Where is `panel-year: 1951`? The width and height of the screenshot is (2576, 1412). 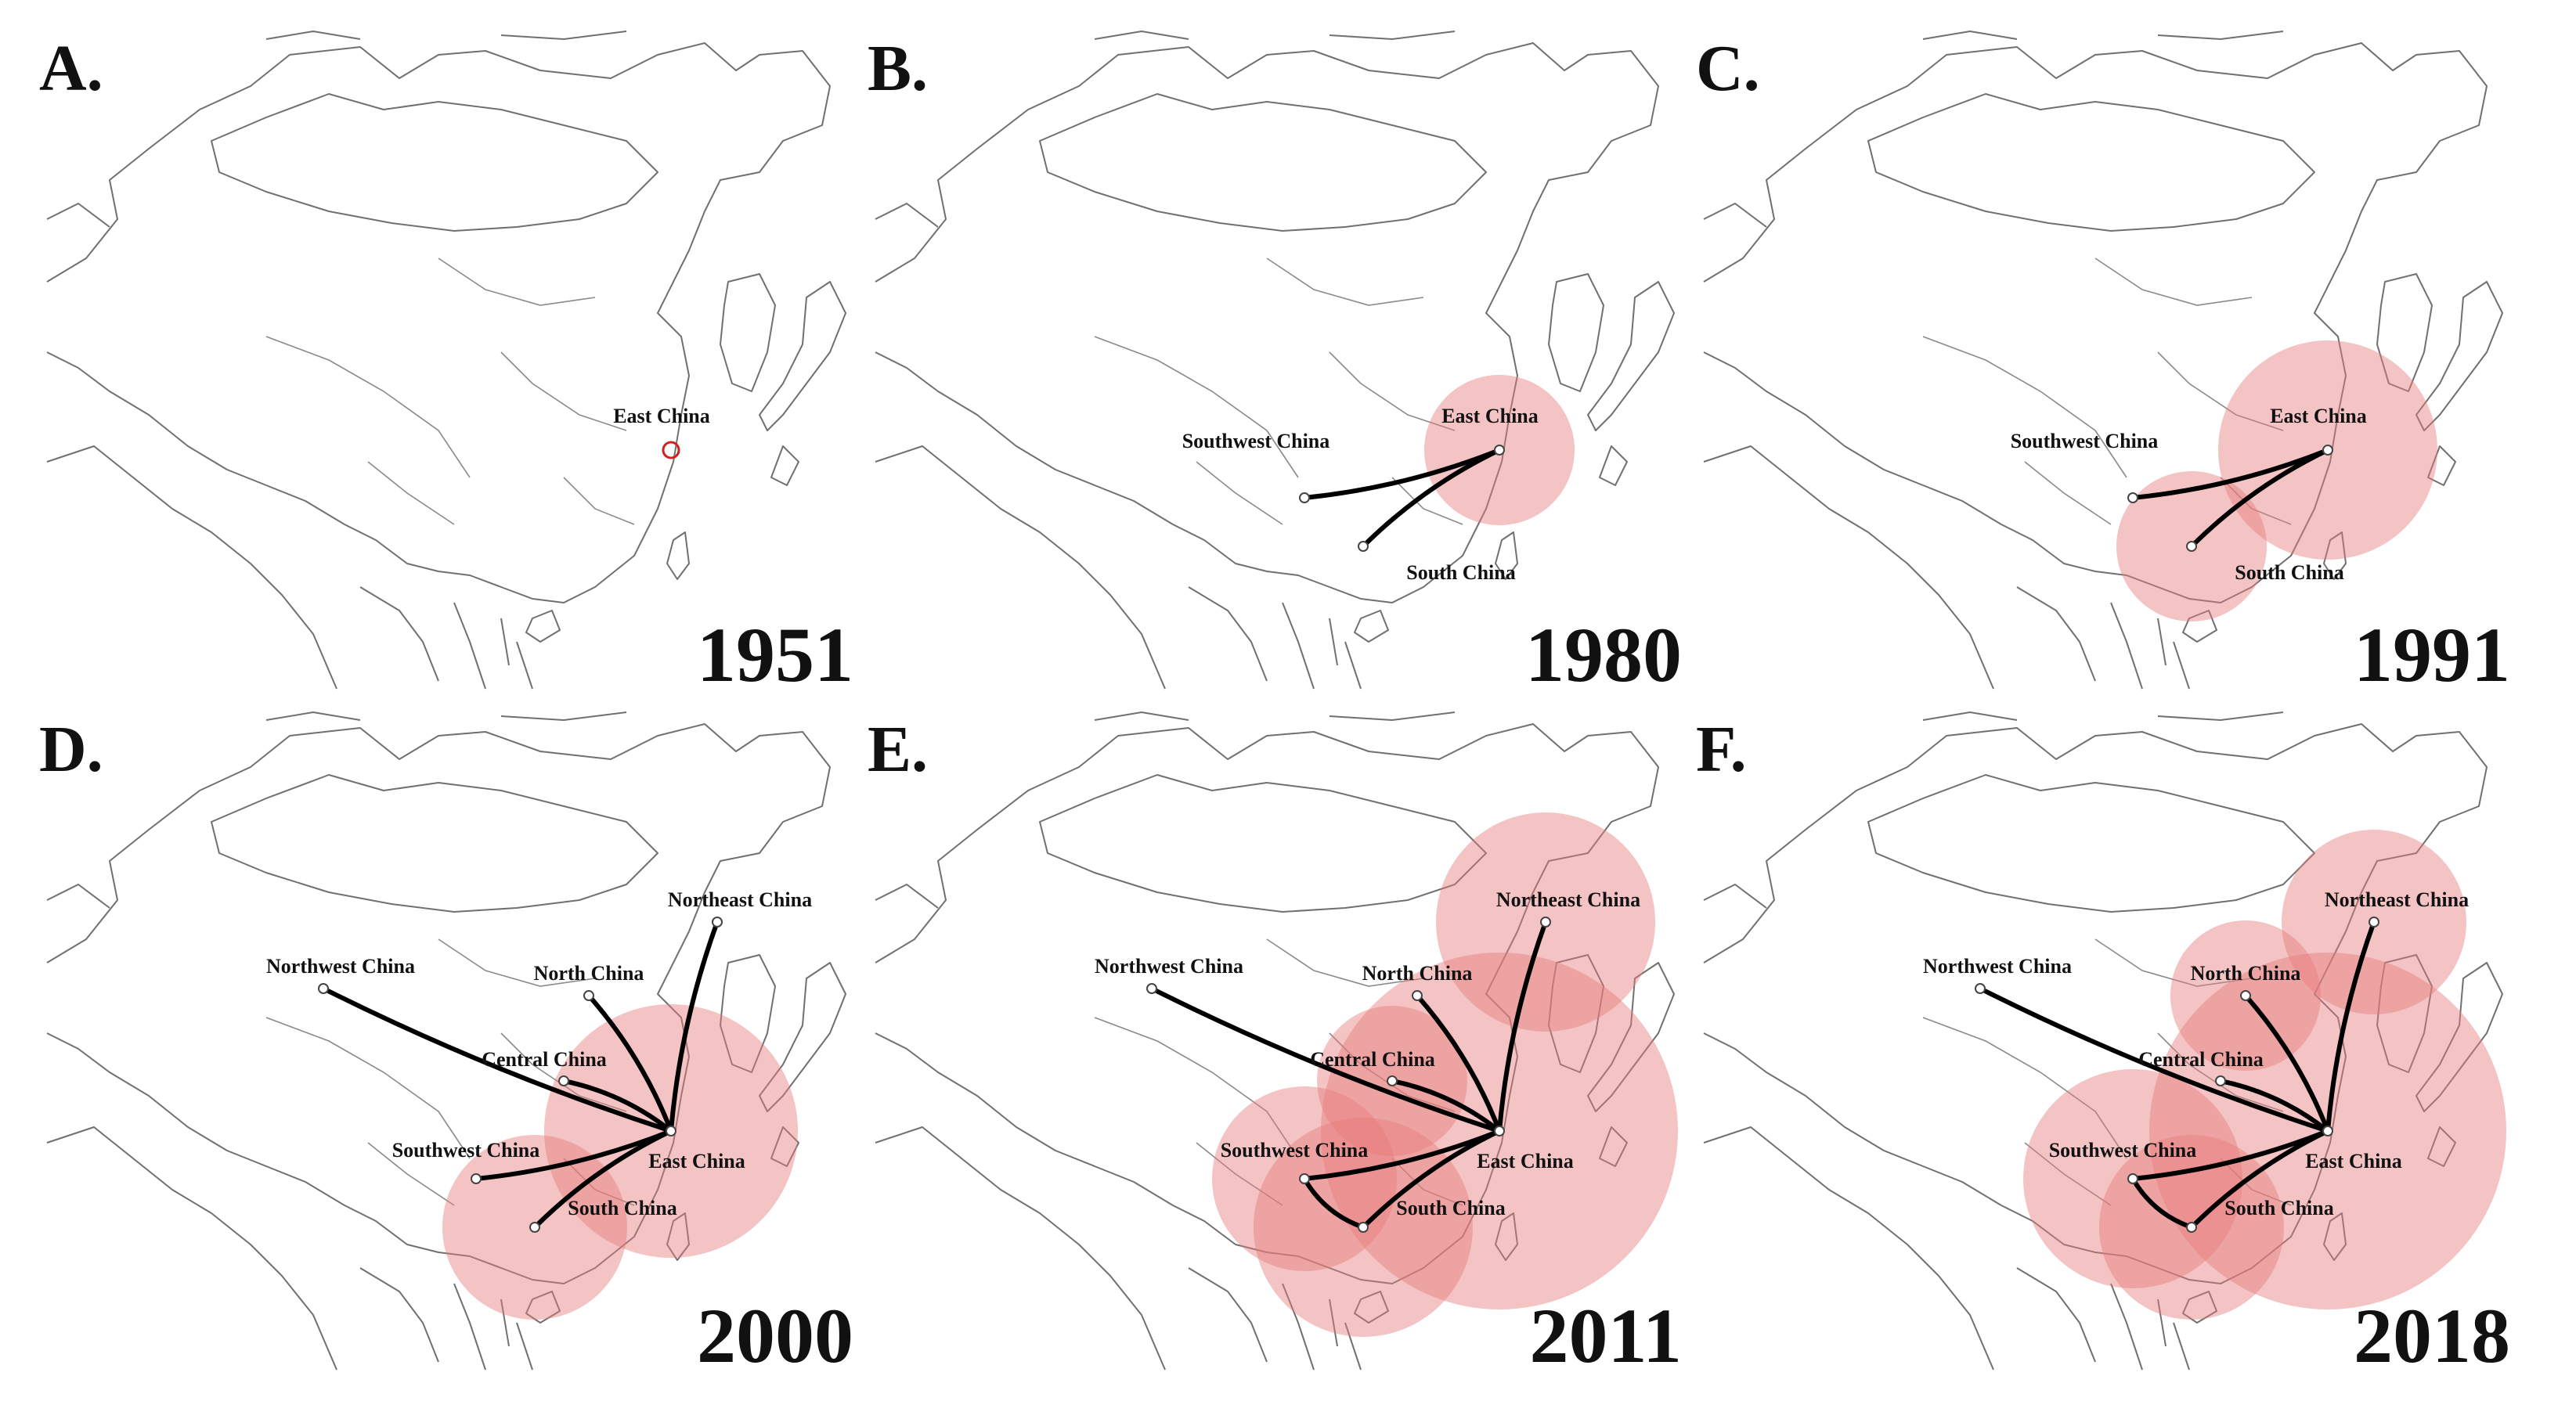
panel-year: 1951 is located at coordinates (775, 654).